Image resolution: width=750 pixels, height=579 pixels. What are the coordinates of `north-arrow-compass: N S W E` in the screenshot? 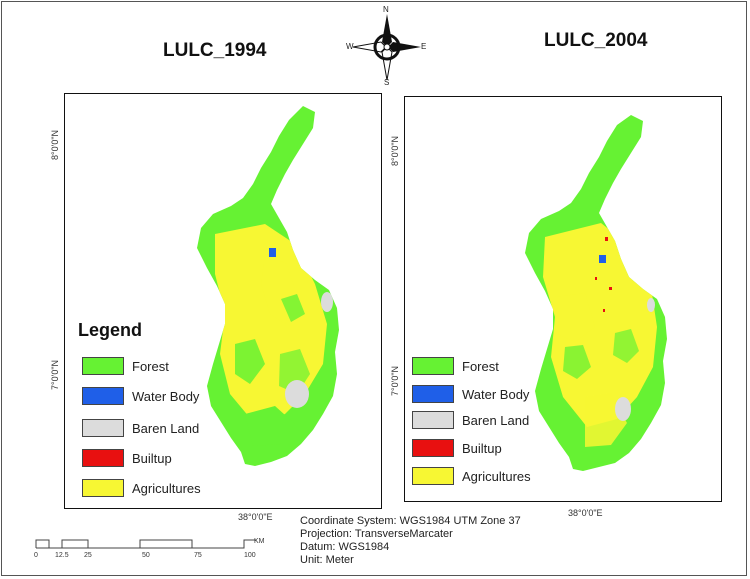 It's located at (387, 46).